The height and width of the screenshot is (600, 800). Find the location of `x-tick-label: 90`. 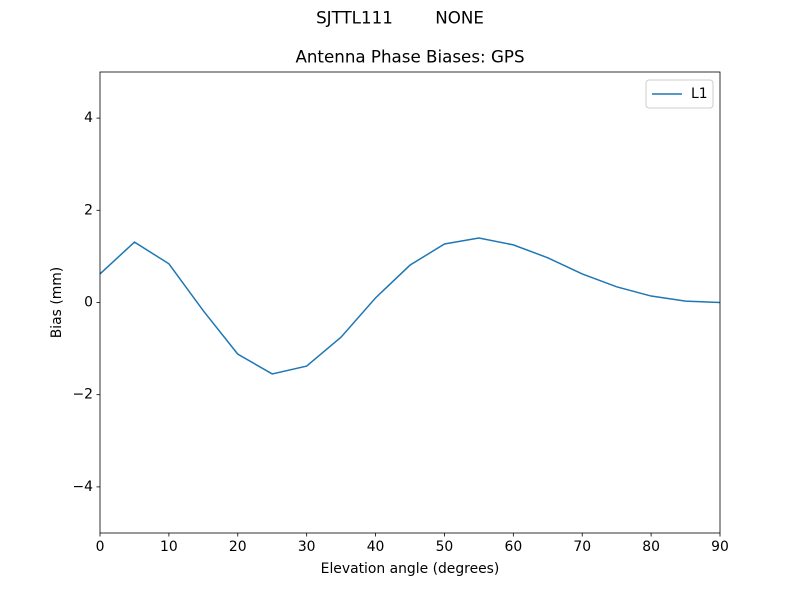

x-tick-label: 90 is located at coordinates (720, 547).